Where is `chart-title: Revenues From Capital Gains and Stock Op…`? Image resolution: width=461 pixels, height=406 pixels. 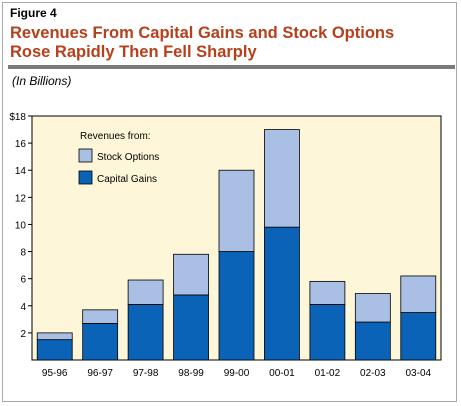 chart-title: Revenues From Capital Gains and Stock Op… is located at coordinates (230, 43).